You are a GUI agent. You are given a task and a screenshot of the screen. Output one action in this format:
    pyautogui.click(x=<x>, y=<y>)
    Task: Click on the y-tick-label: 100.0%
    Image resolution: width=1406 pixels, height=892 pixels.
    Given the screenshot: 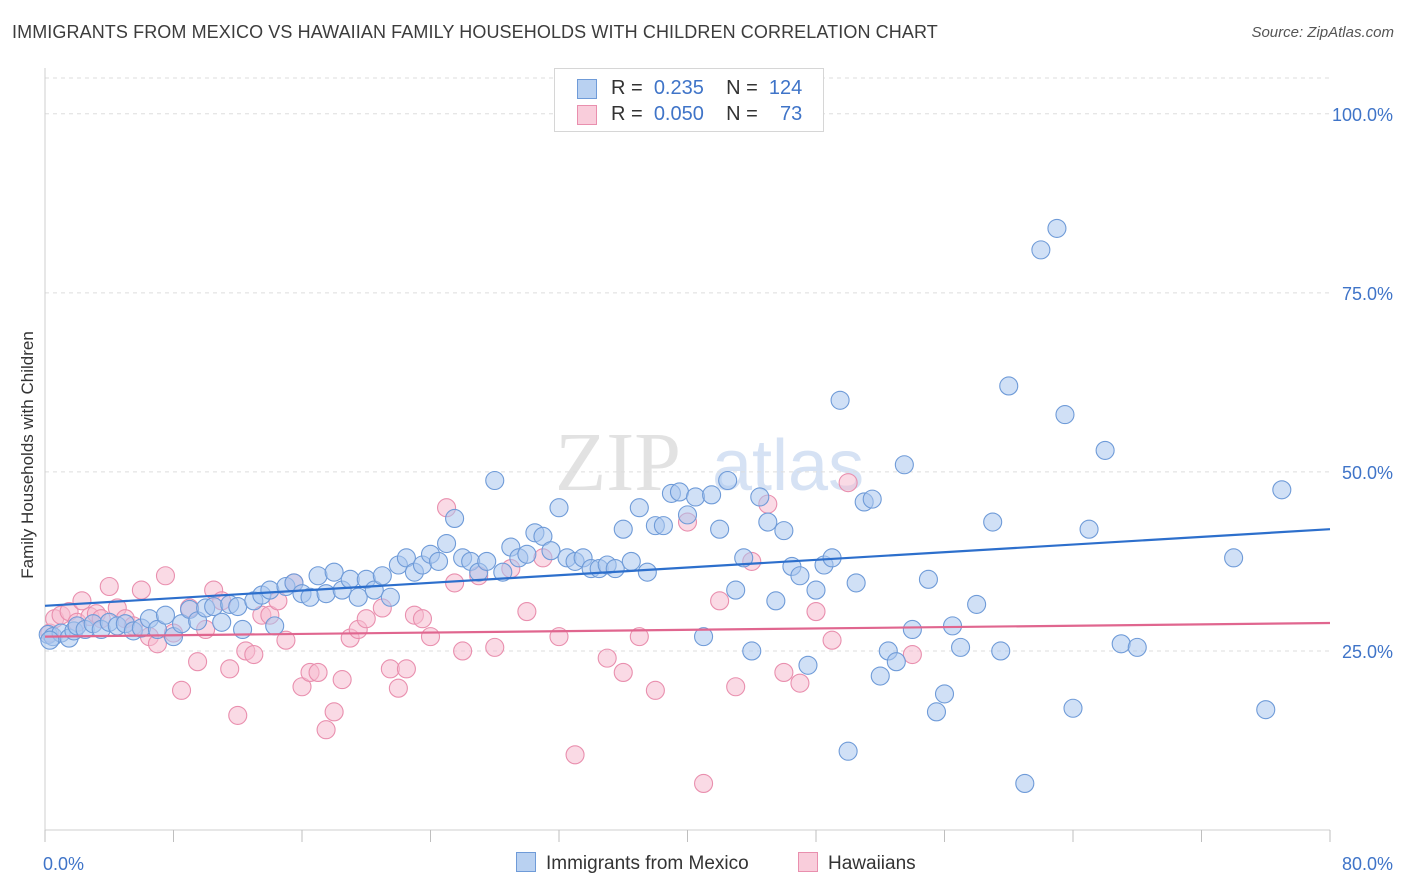 What is the action you would take?
    pyautogui.click(x=1362, y=115)
    